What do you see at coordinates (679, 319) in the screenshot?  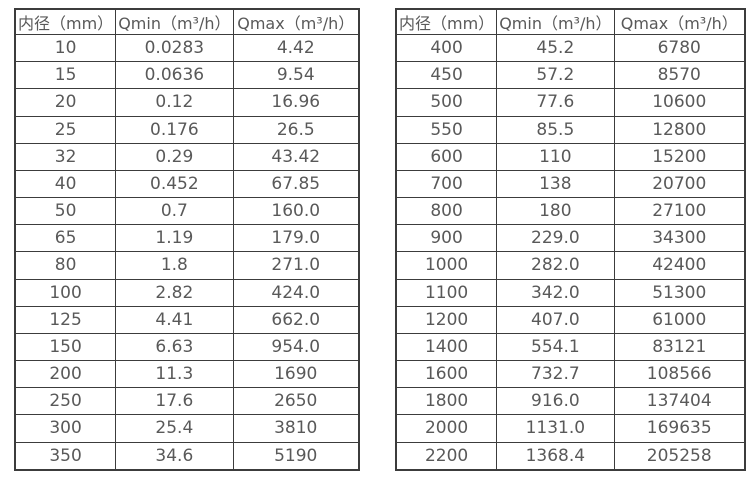 I see `qmax-cell: 61000` at bounding box center [679, 319].